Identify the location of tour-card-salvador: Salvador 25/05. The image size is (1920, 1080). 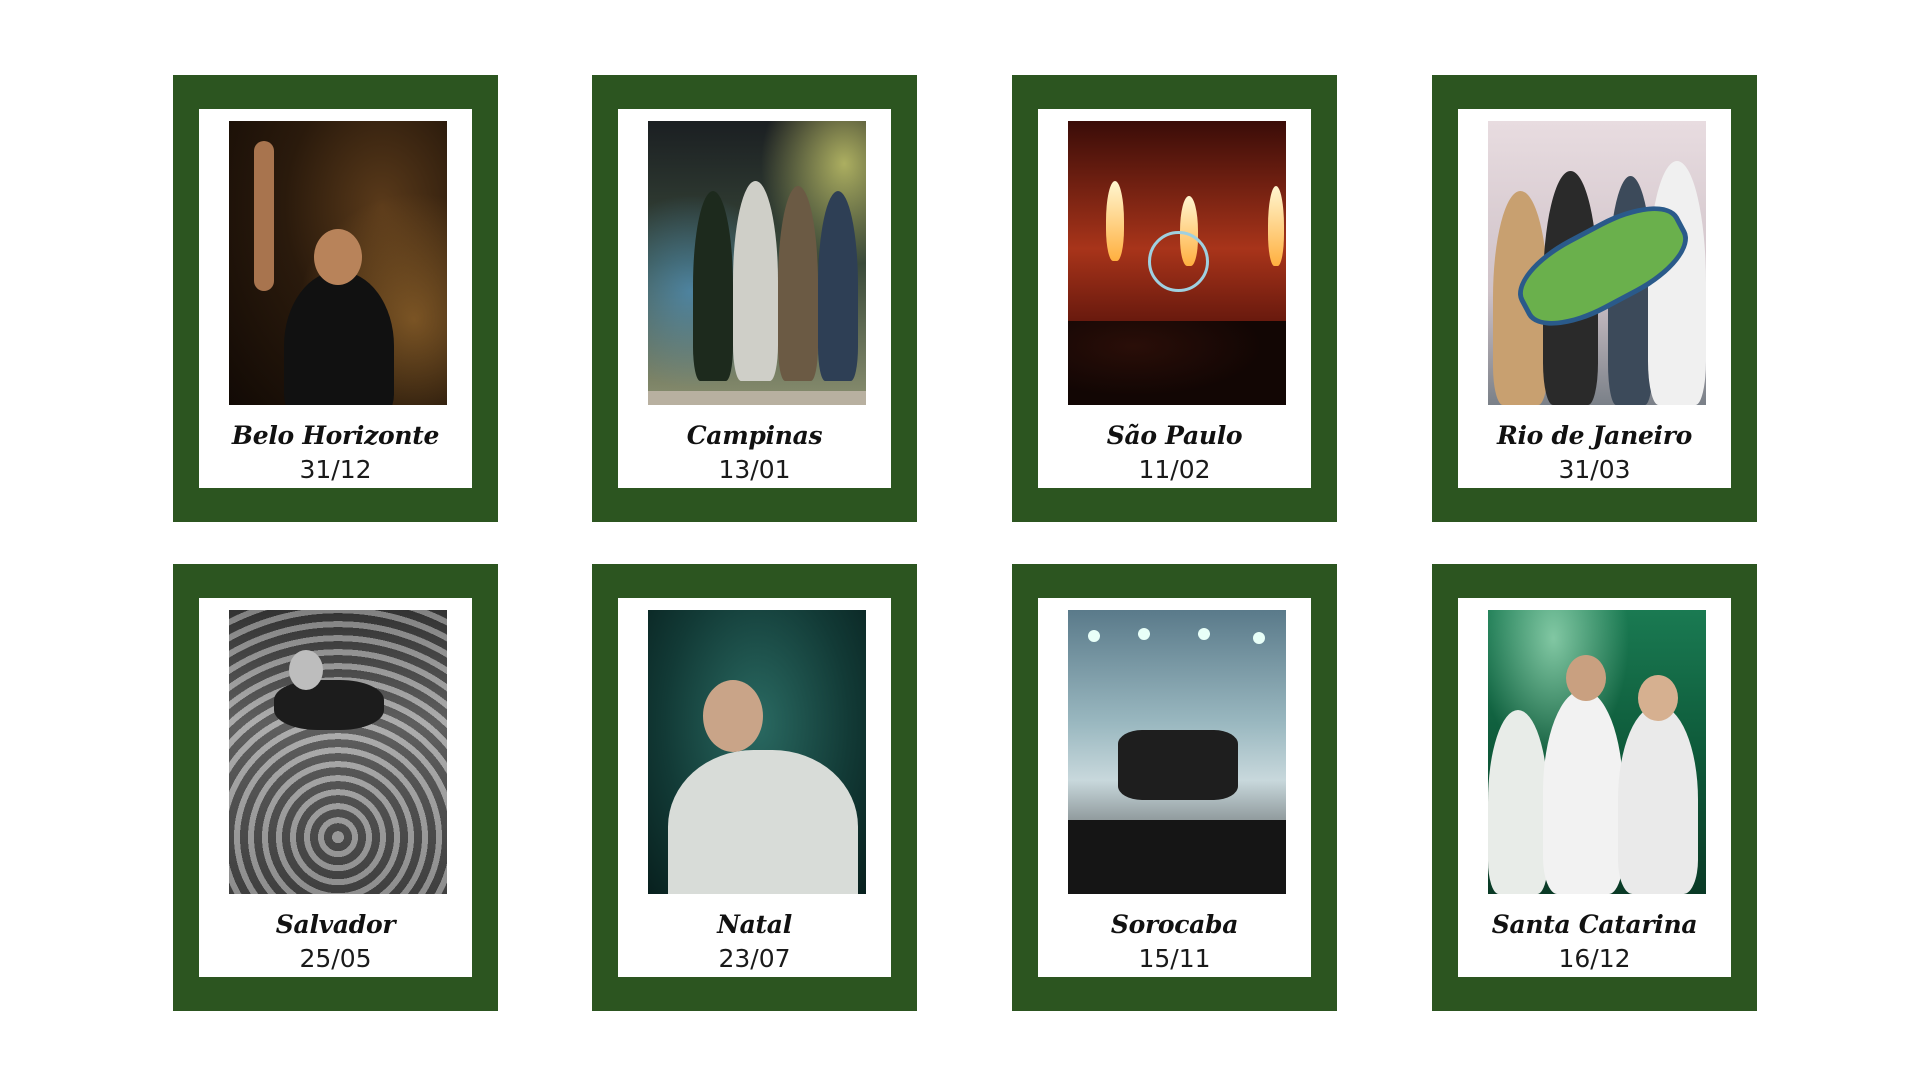
(335, 787).